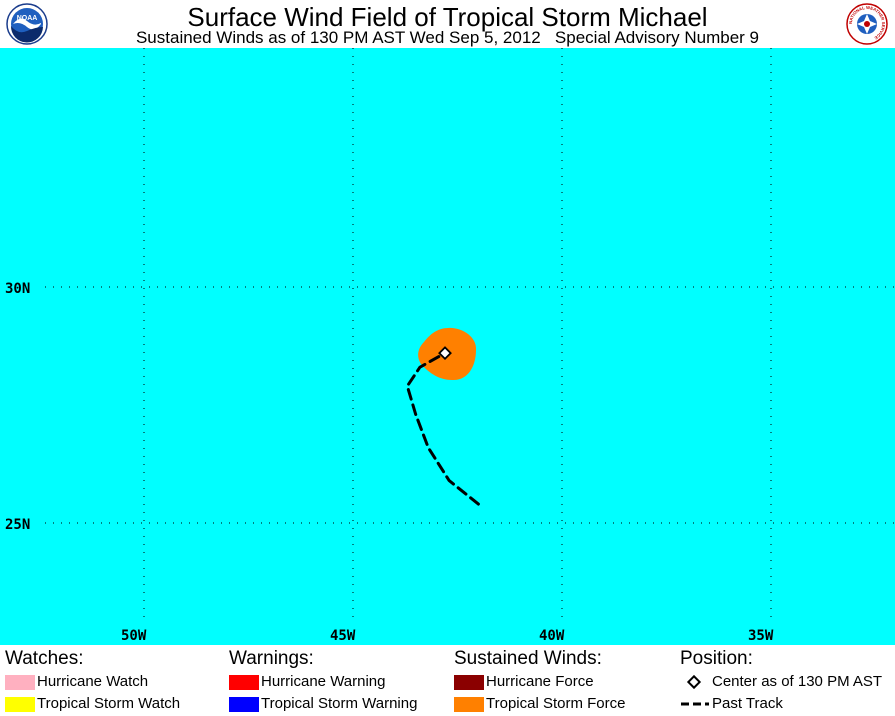  I want to click on legend-item-hurricane-watch: Hurricane Watch, so click(76, 682).